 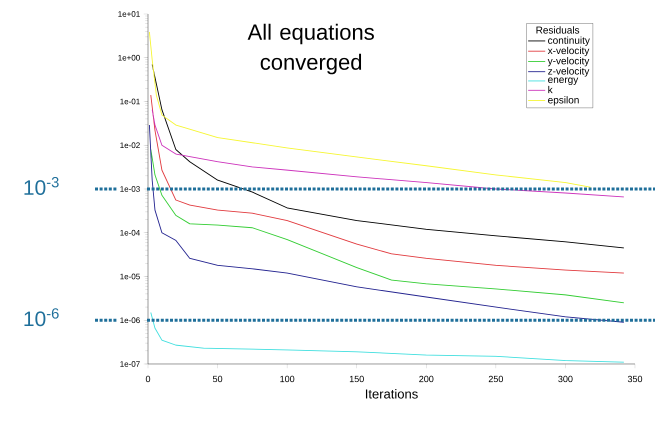 I want to click on x-tick-label: 150, so click(x=357, y=379).